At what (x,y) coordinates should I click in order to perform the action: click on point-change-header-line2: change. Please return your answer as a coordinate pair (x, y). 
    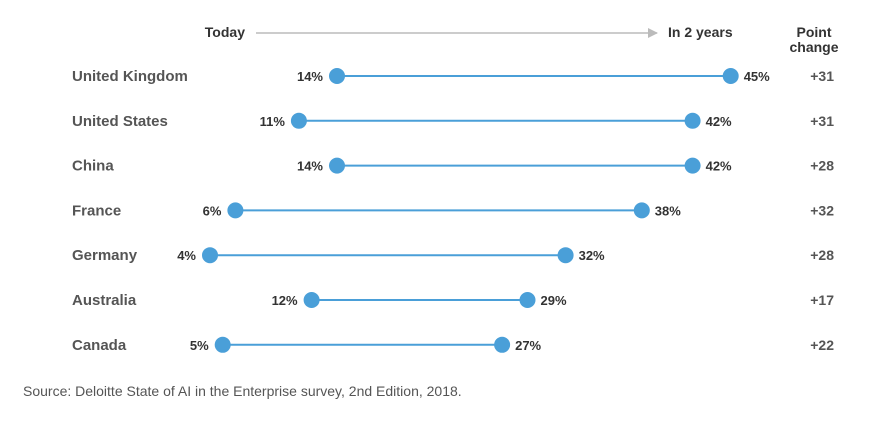
    Looking at the image, I should click on (813, 47).